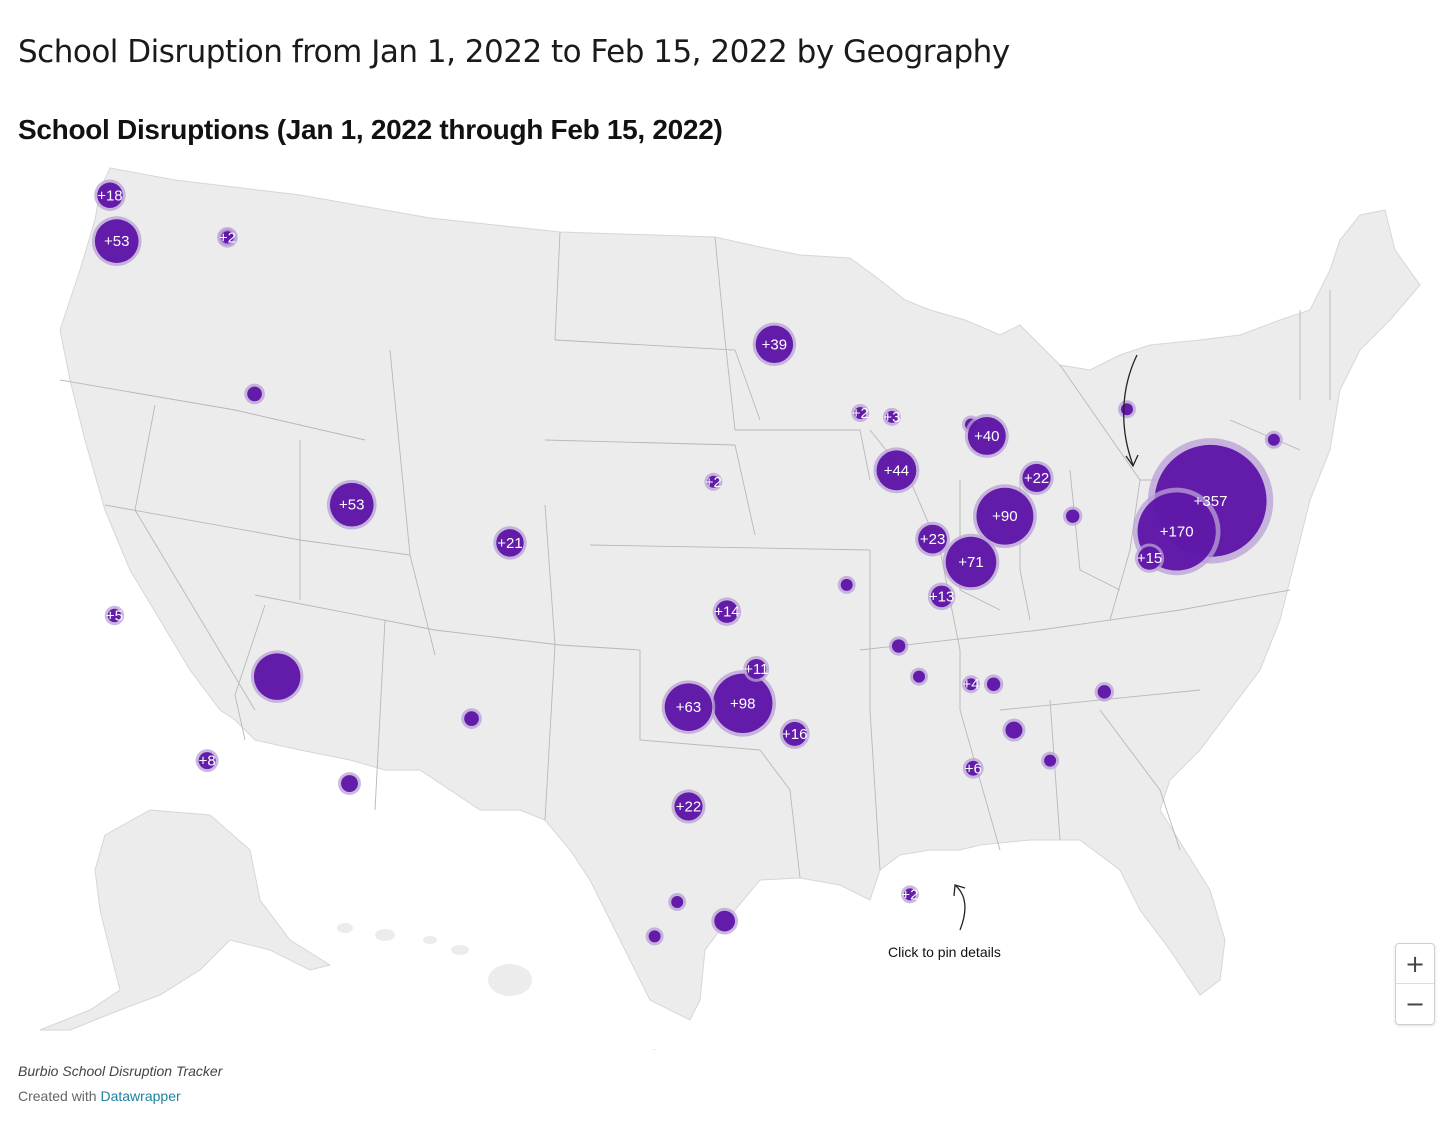 This screenshot has height=1122, width=1456. I want to click on zoom-out-button: −, so click(1415, 1003).